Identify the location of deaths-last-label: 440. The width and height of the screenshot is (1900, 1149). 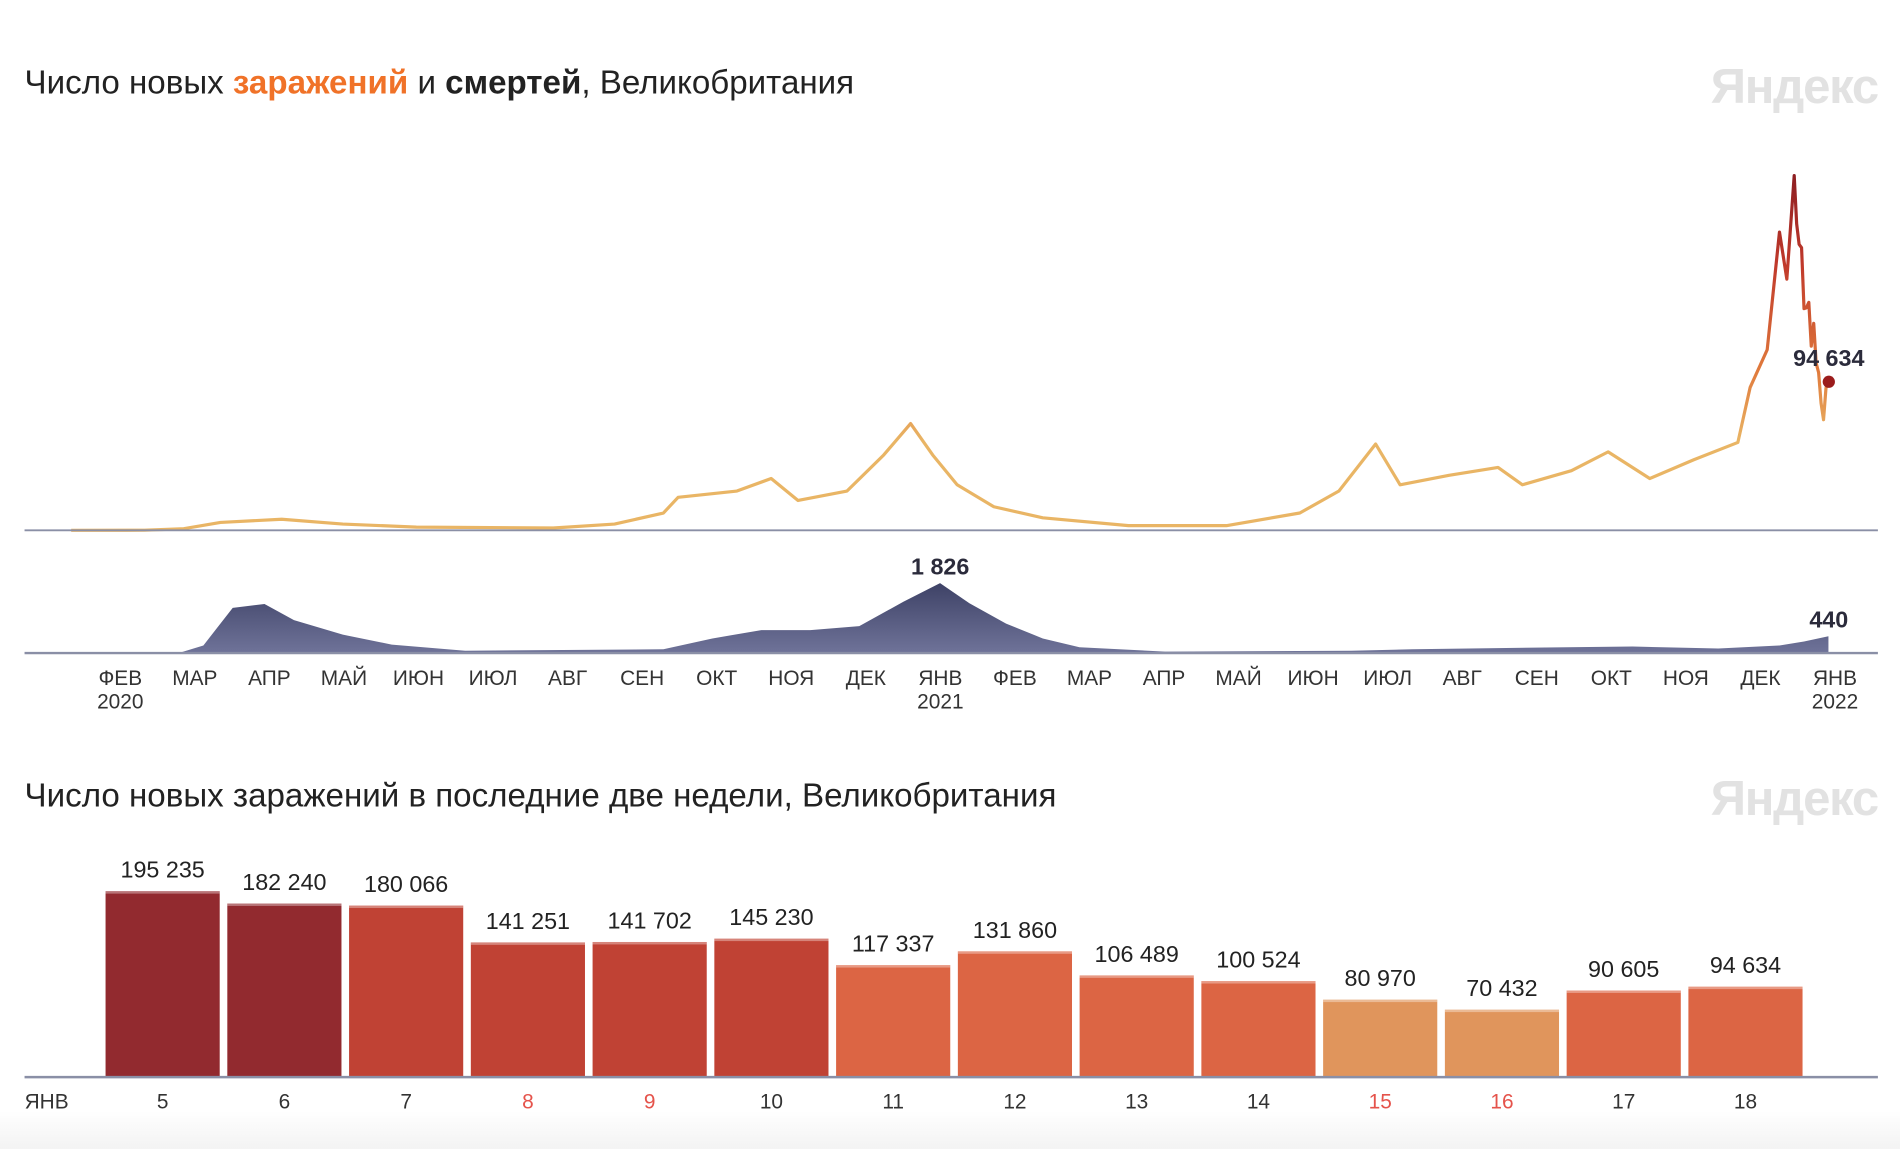
(1828, 619).